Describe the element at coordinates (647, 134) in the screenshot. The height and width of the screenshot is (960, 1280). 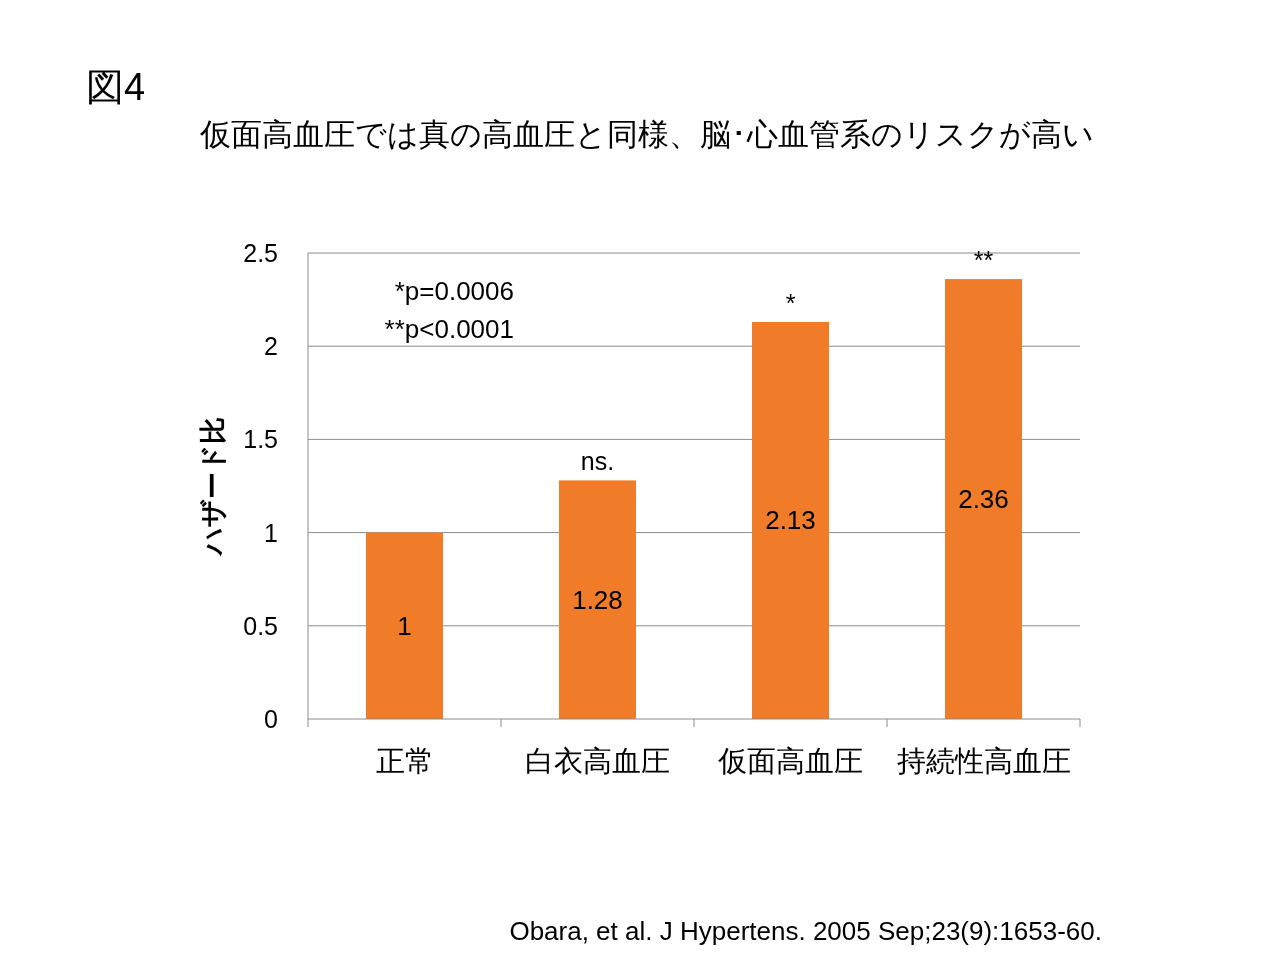
I see `subtitle: 仮面高血圧では真の高血圧と同様、脳･心血管系のリスクが高い` at that location.